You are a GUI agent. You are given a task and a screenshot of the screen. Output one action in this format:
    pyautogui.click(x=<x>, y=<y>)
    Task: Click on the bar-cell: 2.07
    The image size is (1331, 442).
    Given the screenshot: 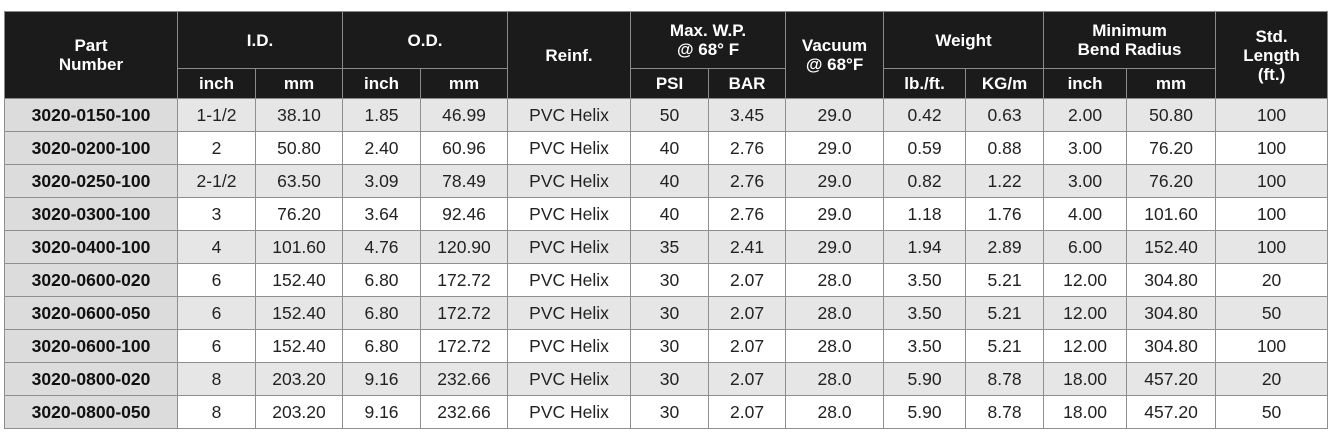 What is the action you would take?
    pyautogui.click(x=747, y=313)
    